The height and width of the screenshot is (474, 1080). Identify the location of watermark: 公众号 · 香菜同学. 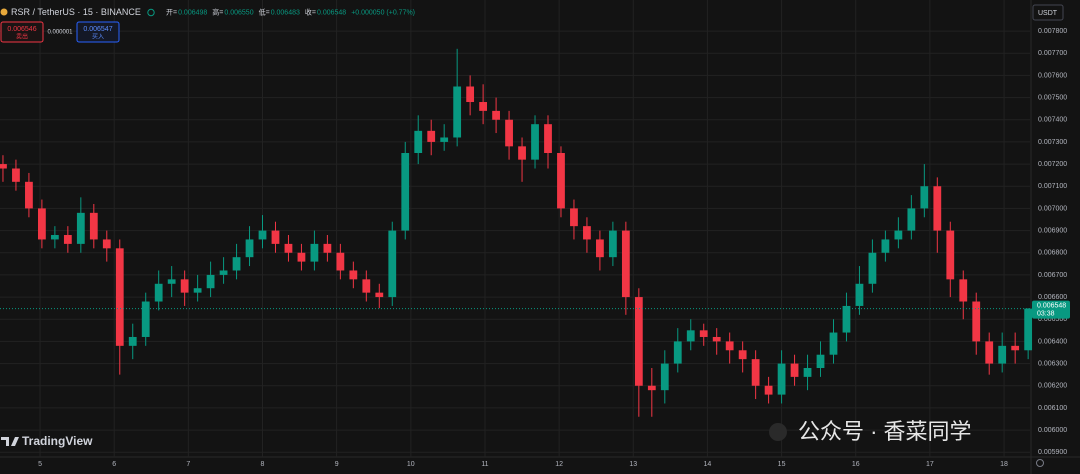
(885, 431).